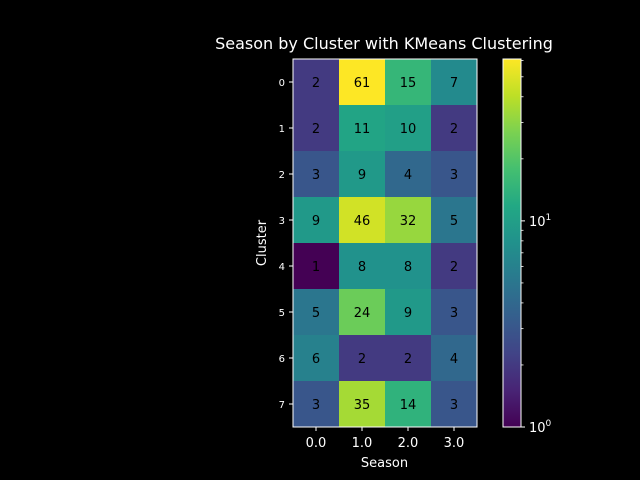  I want to click on cell-value-label: 11, so click(362, 129).